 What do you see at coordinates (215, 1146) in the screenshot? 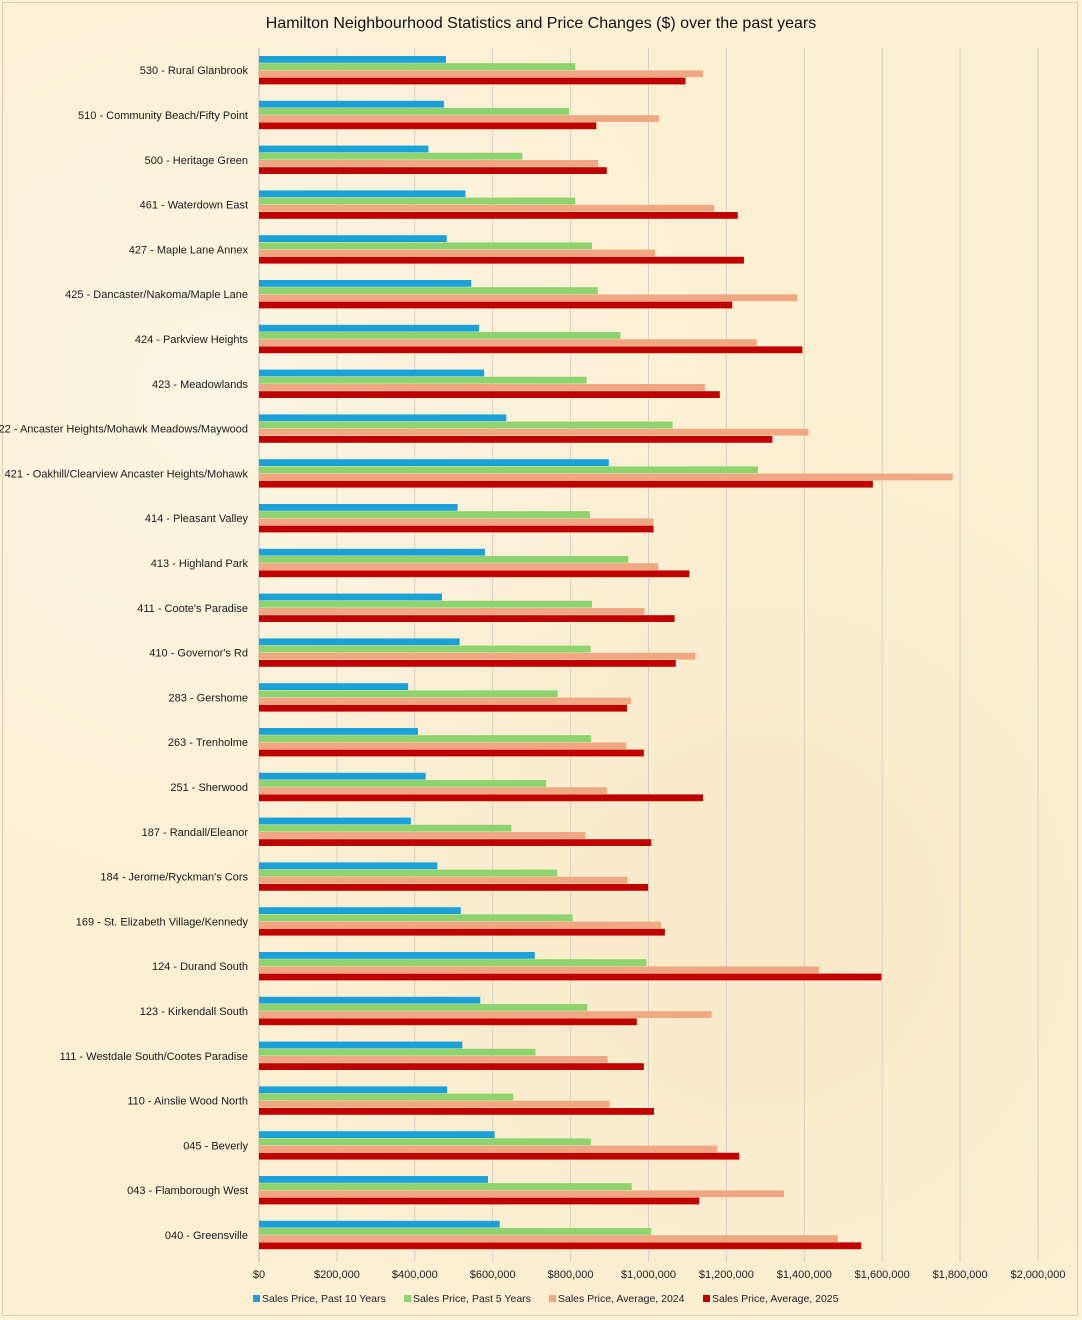
I see `category-label: 045 - Beverly` at bounding box center [215, 1146].